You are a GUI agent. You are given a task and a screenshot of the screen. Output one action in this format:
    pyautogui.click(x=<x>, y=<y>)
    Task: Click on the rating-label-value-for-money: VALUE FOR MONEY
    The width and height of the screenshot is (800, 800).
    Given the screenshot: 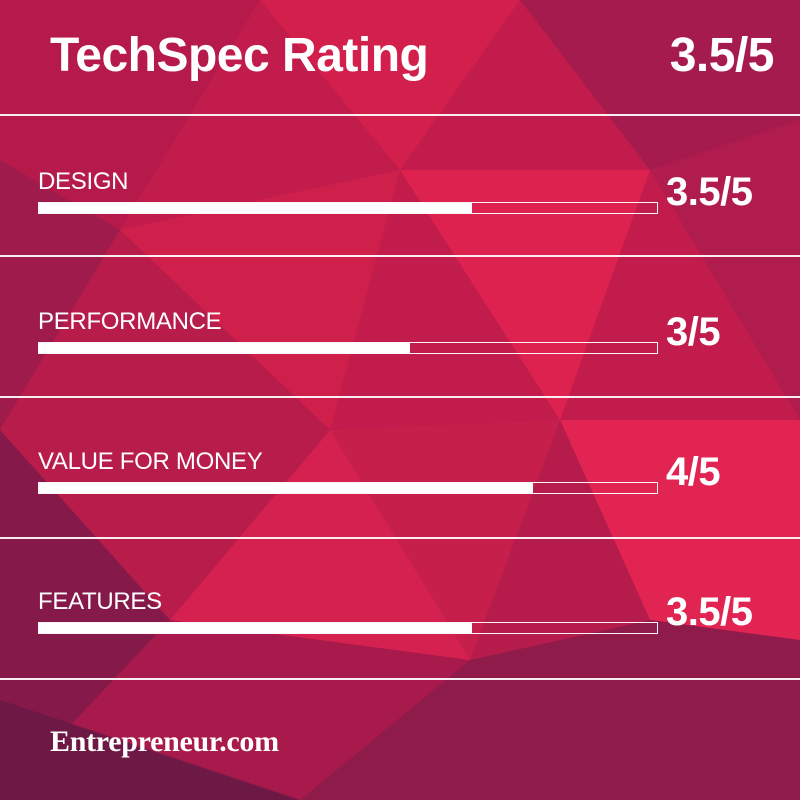 What is the action you would take?
    pyautogui.click(x=150, y=461)
    